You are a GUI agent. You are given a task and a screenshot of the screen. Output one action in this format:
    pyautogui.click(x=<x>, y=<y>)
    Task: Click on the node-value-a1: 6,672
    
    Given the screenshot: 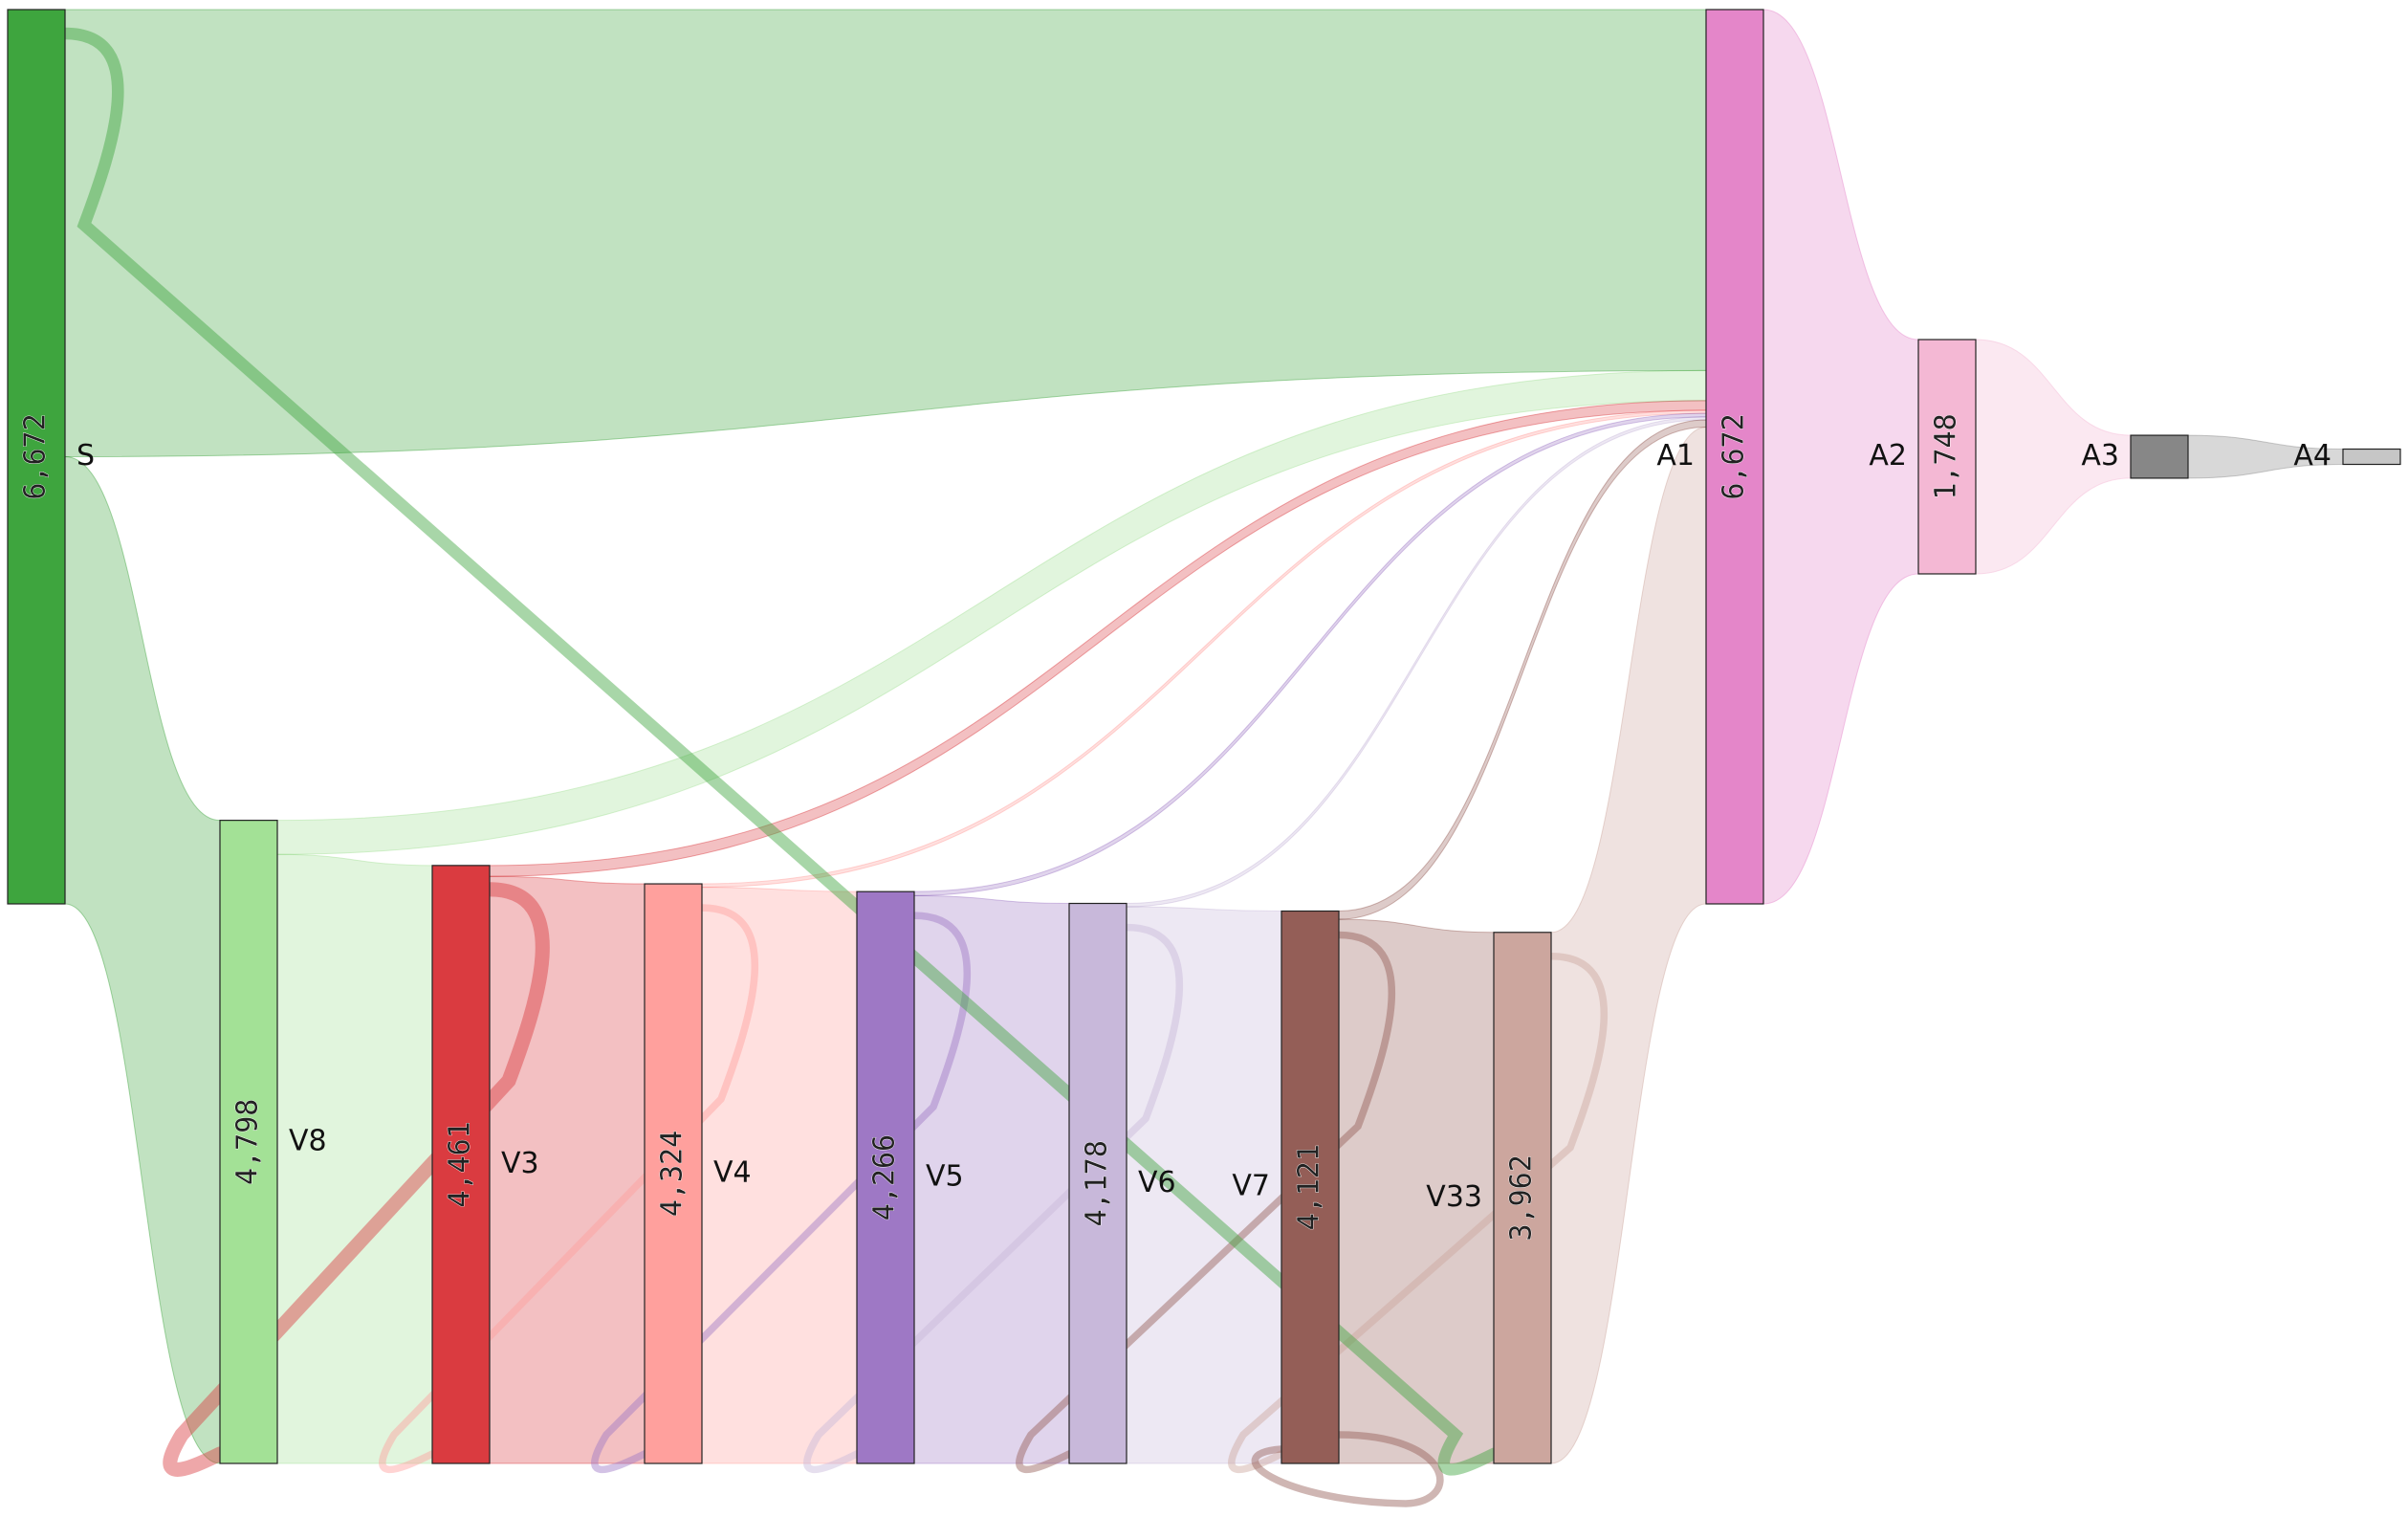 What is the action you would take?
    pyautogui.click(x=1735, y=456)
    